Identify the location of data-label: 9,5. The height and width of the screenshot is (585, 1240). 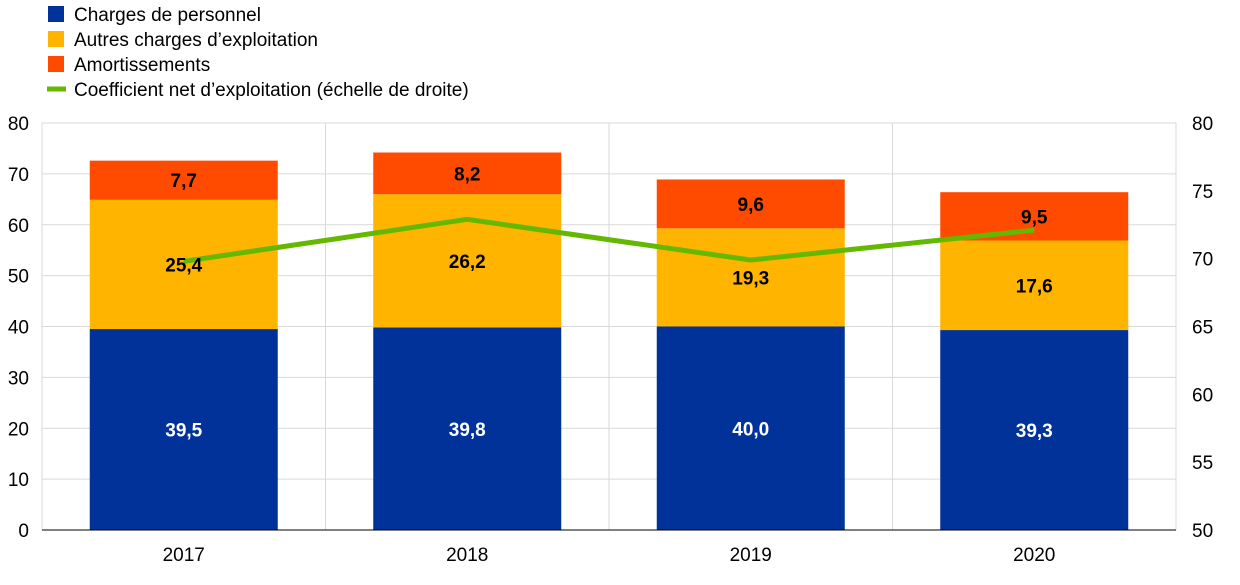
(1034, 217).